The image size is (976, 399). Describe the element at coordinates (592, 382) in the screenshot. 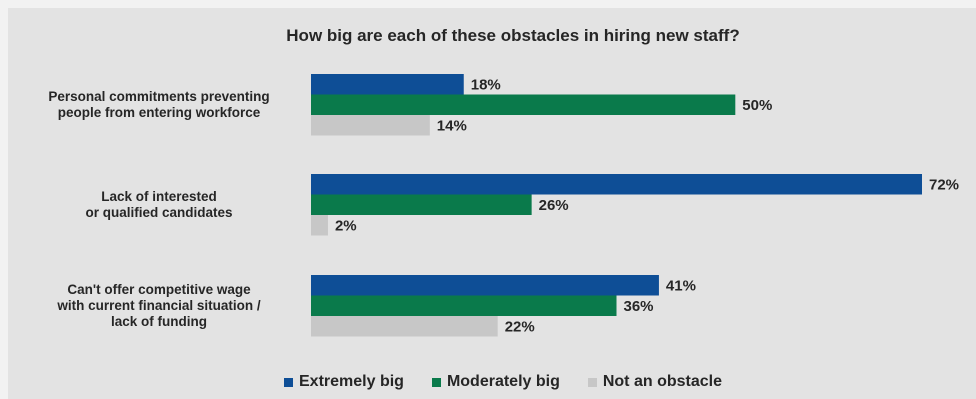

I see `legend-swatch-not-an-obstacle` at that location.